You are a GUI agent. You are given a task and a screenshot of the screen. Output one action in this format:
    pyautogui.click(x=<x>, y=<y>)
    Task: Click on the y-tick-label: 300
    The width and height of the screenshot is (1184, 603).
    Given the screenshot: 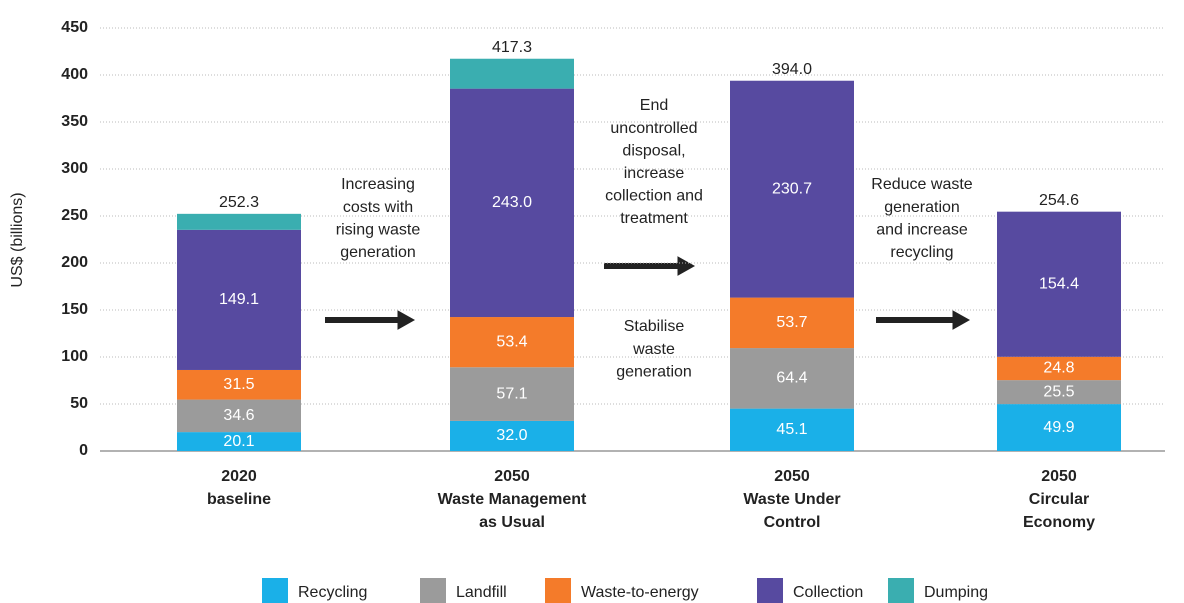 What is the action you would take?
    pyautogui.click(x=74, y=168)
    